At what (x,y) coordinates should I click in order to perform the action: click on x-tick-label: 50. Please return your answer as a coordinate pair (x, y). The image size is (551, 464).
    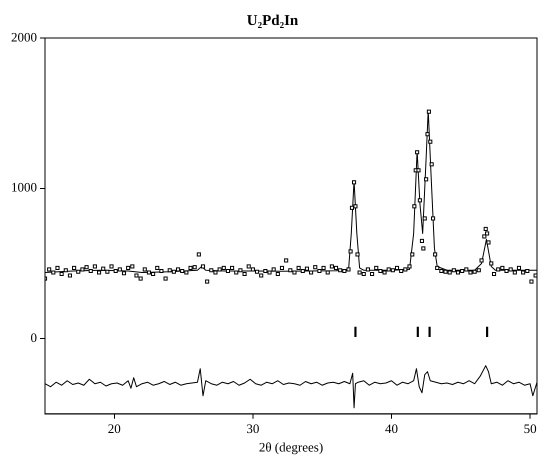
    Looking at the image, I should click on (530, 428).